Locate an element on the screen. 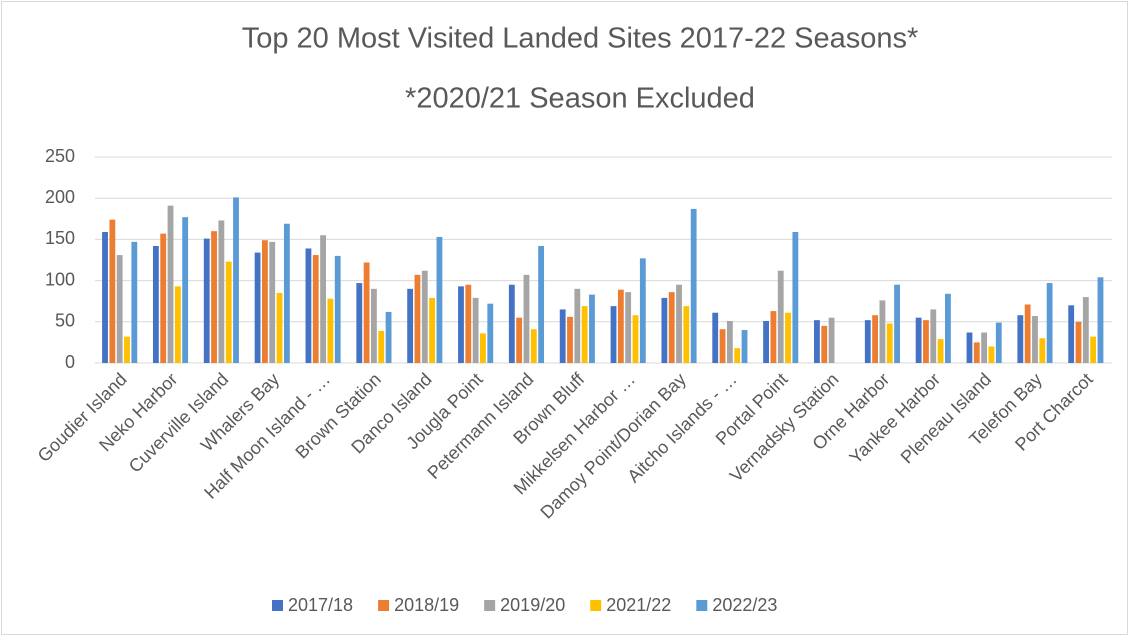  y-tick-label: 100 is located at coordinates (60, 279).